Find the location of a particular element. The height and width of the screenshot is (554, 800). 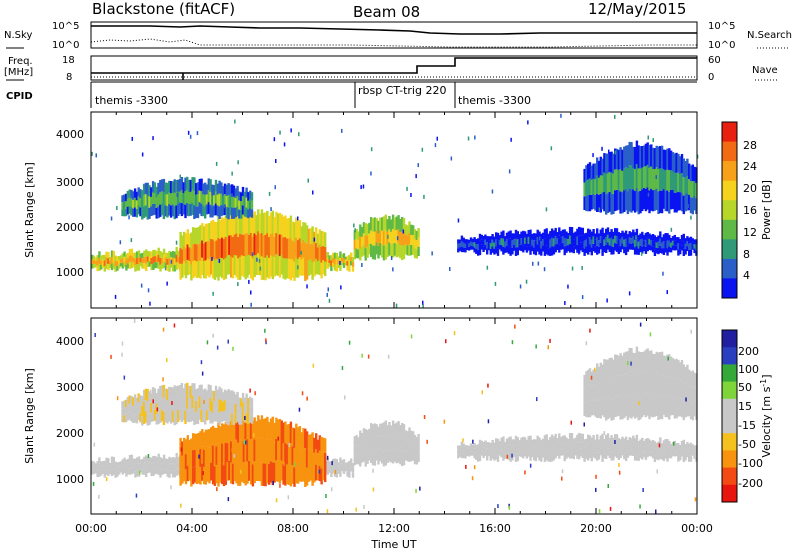

colorbar-swatch is located at coordinates (729, 288).